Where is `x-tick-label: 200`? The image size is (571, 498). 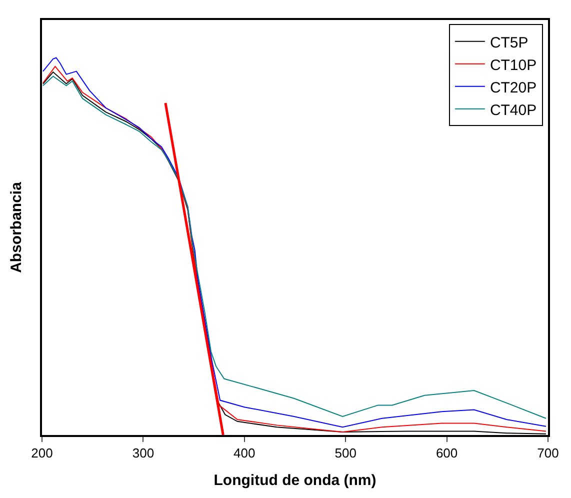
x-tick-label: 200 is located at coordinates (42, 452).